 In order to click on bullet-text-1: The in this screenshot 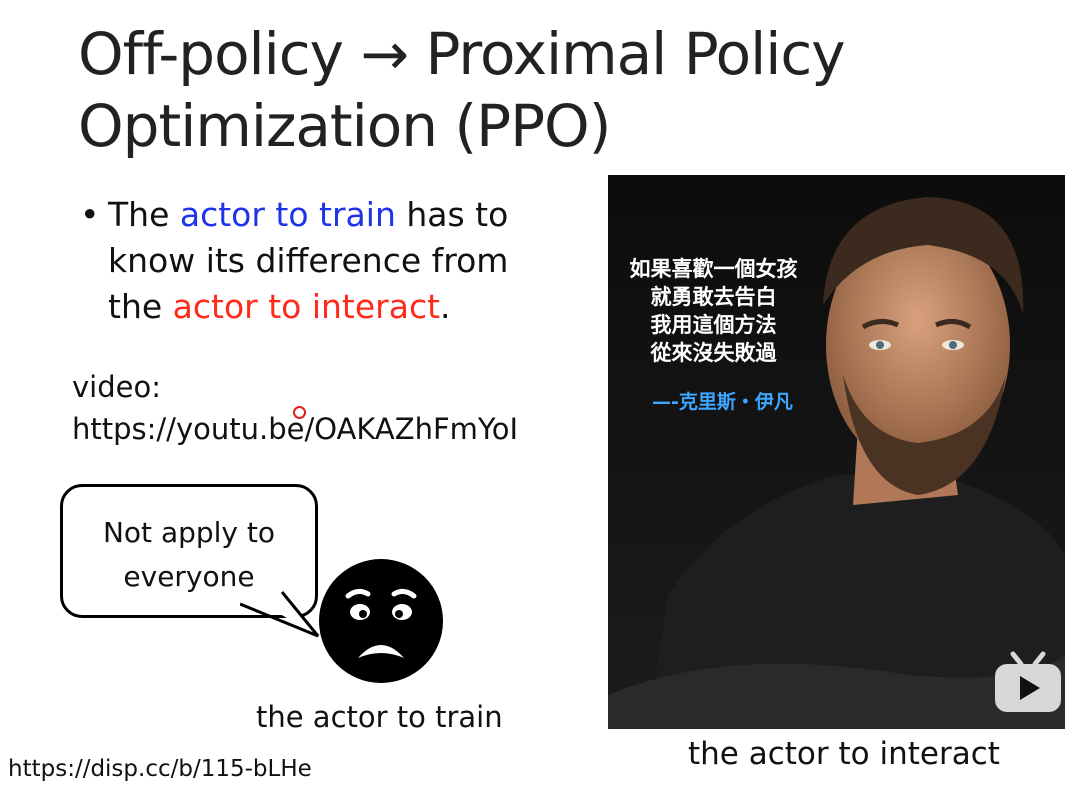, I will do `click(144, 214)`.